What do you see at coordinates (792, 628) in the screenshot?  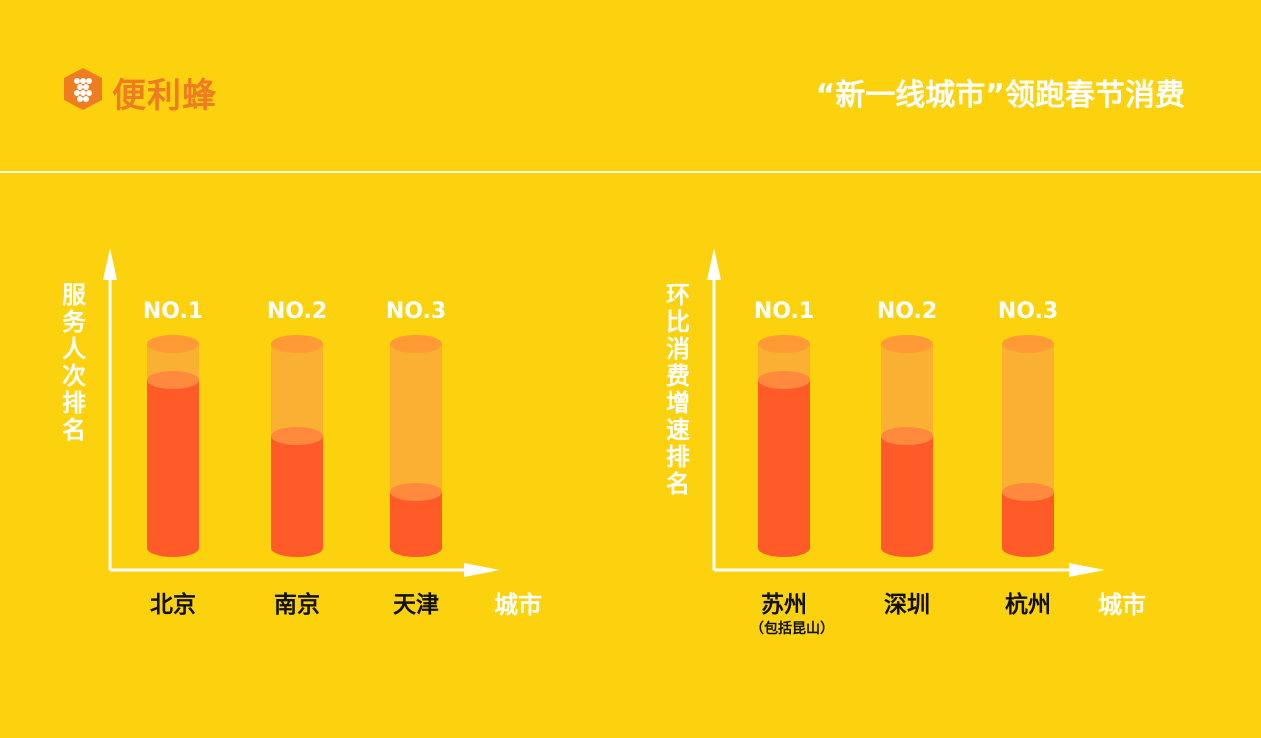 I see `category-note: （包括昆山）` at bounding box center [792, 628].